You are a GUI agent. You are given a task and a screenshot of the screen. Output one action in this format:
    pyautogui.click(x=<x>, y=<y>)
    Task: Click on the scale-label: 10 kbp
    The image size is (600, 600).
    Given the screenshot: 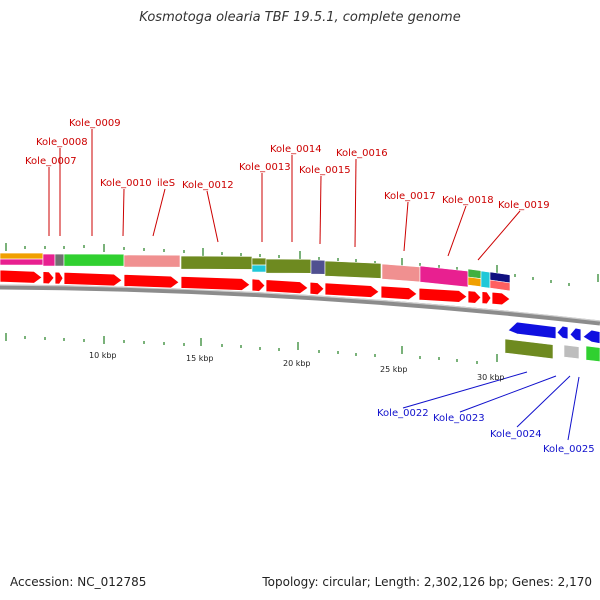 What is the action you would take?
    pyautogui.click(x=103, y=355)
    